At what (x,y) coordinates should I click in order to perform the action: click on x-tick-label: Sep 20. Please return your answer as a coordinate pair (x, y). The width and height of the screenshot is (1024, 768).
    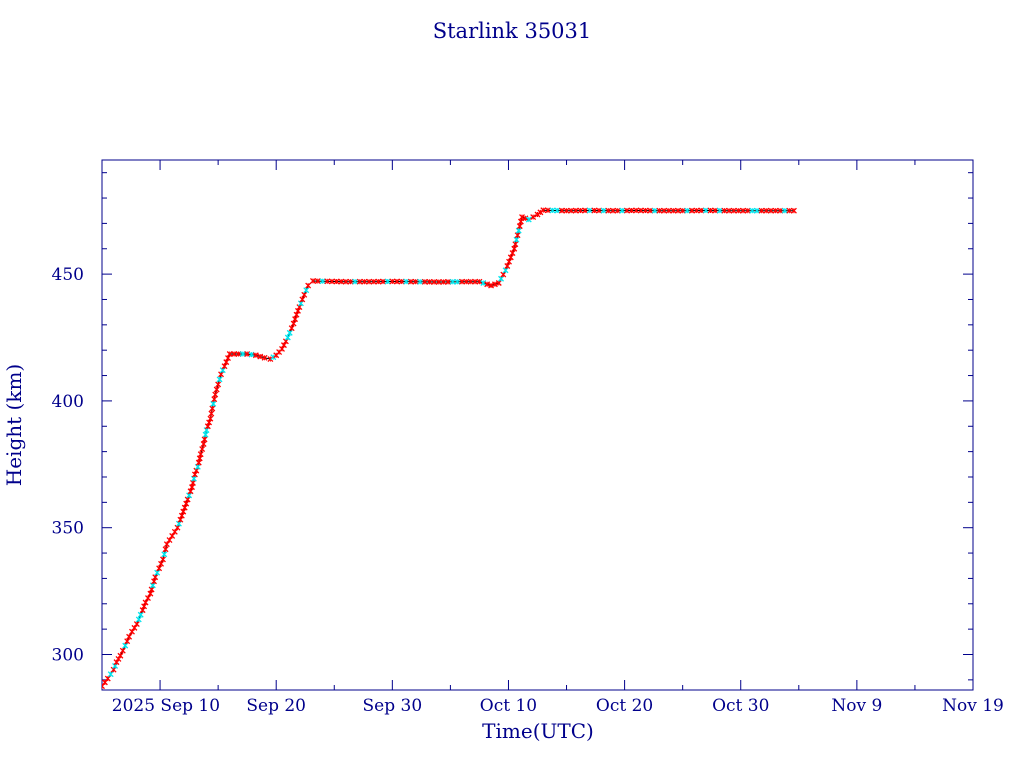
    Looking at the image, I should click on (276, 706).